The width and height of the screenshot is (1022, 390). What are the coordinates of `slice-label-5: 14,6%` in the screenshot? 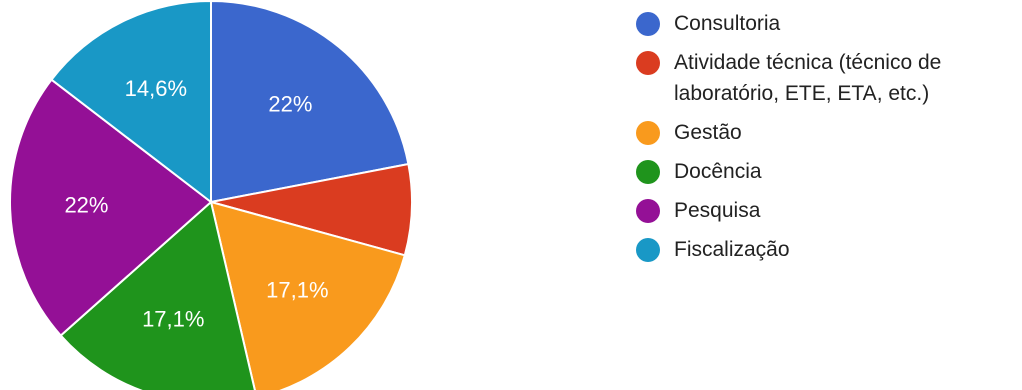 It's located at (156, 88).